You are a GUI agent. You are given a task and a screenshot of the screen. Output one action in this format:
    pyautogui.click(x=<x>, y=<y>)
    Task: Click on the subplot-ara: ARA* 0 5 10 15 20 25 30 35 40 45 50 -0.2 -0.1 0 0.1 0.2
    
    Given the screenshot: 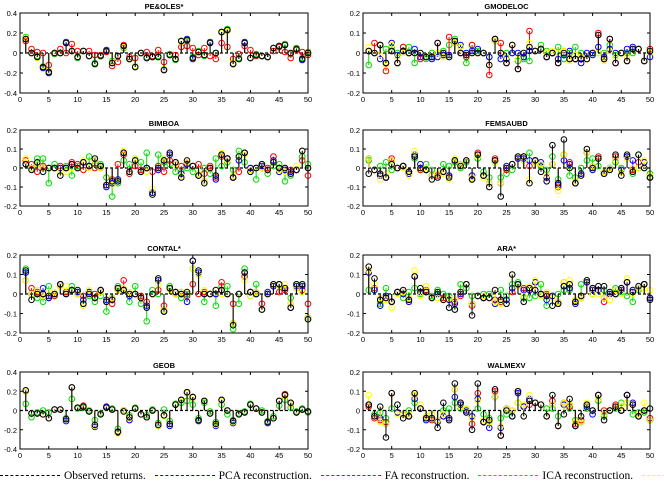 What is the action you would take?
    pyautogui.click(x=500, y=294)
    